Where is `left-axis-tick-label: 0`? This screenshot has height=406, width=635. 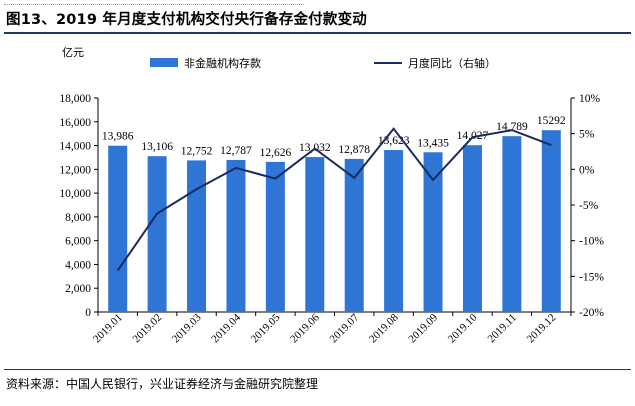
left-axis-tick-label: 0 is located at coordinates (88, 313).